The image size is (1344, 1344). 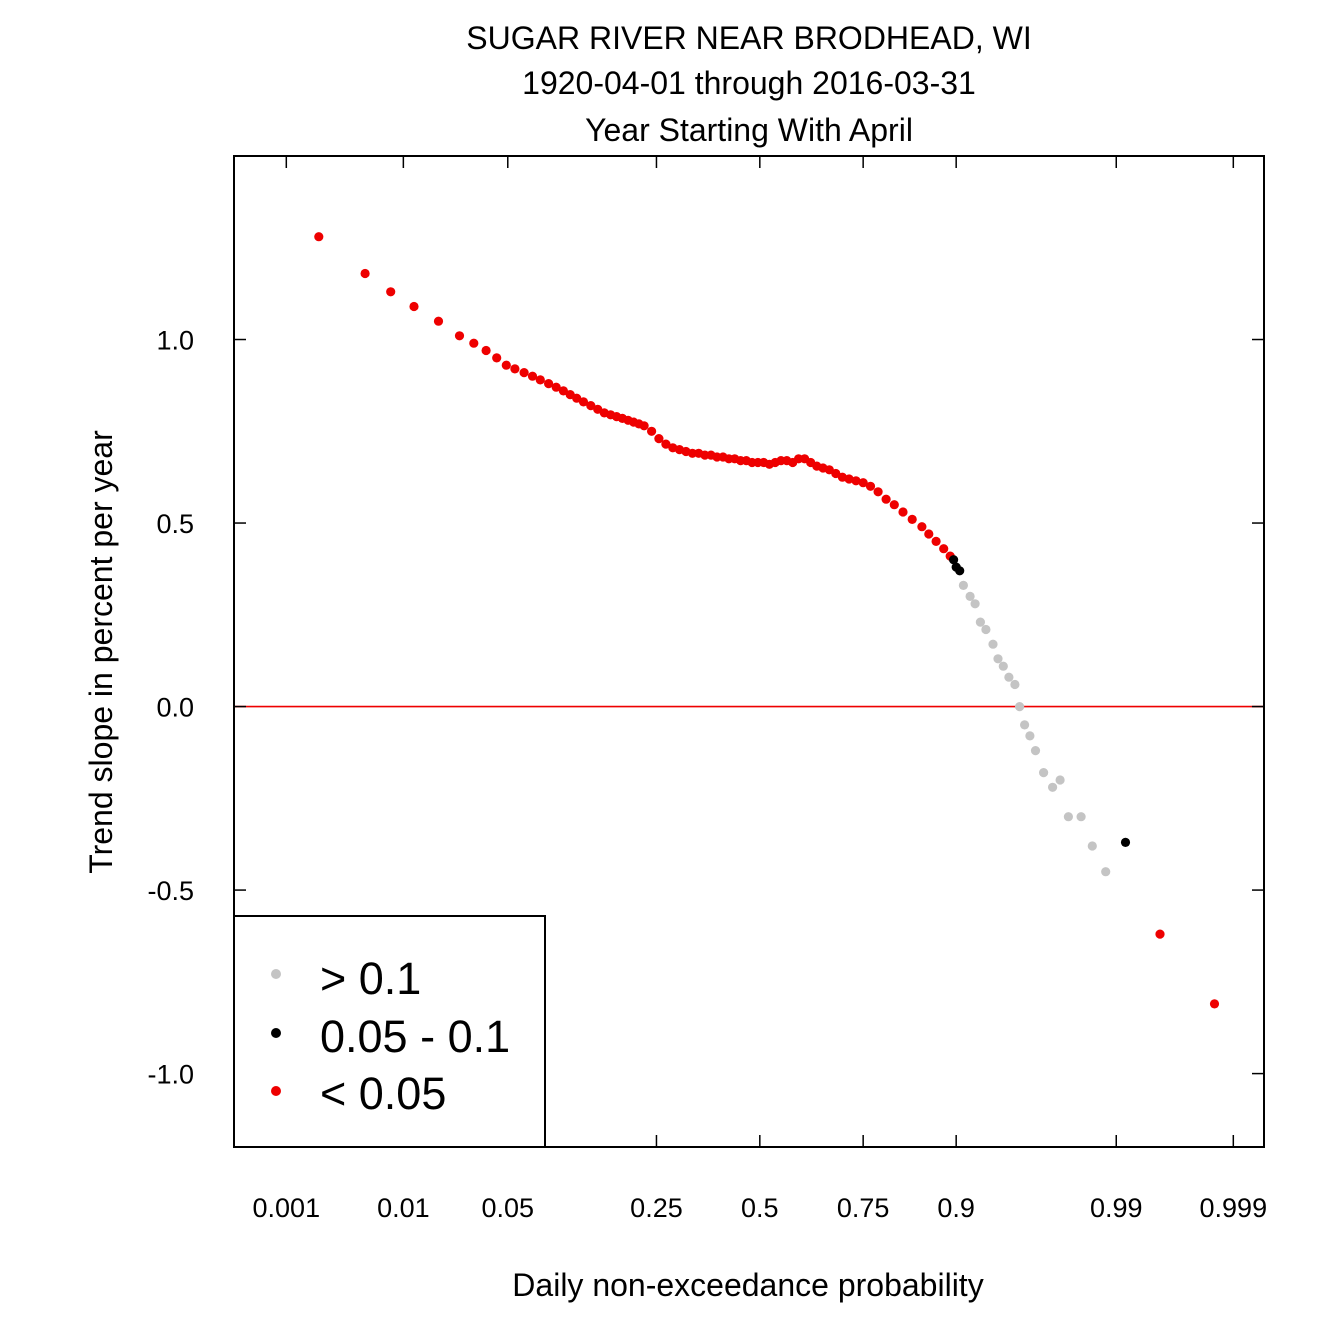 I want to click on y-tick-label: 0.5, so click(x=175, y=524).